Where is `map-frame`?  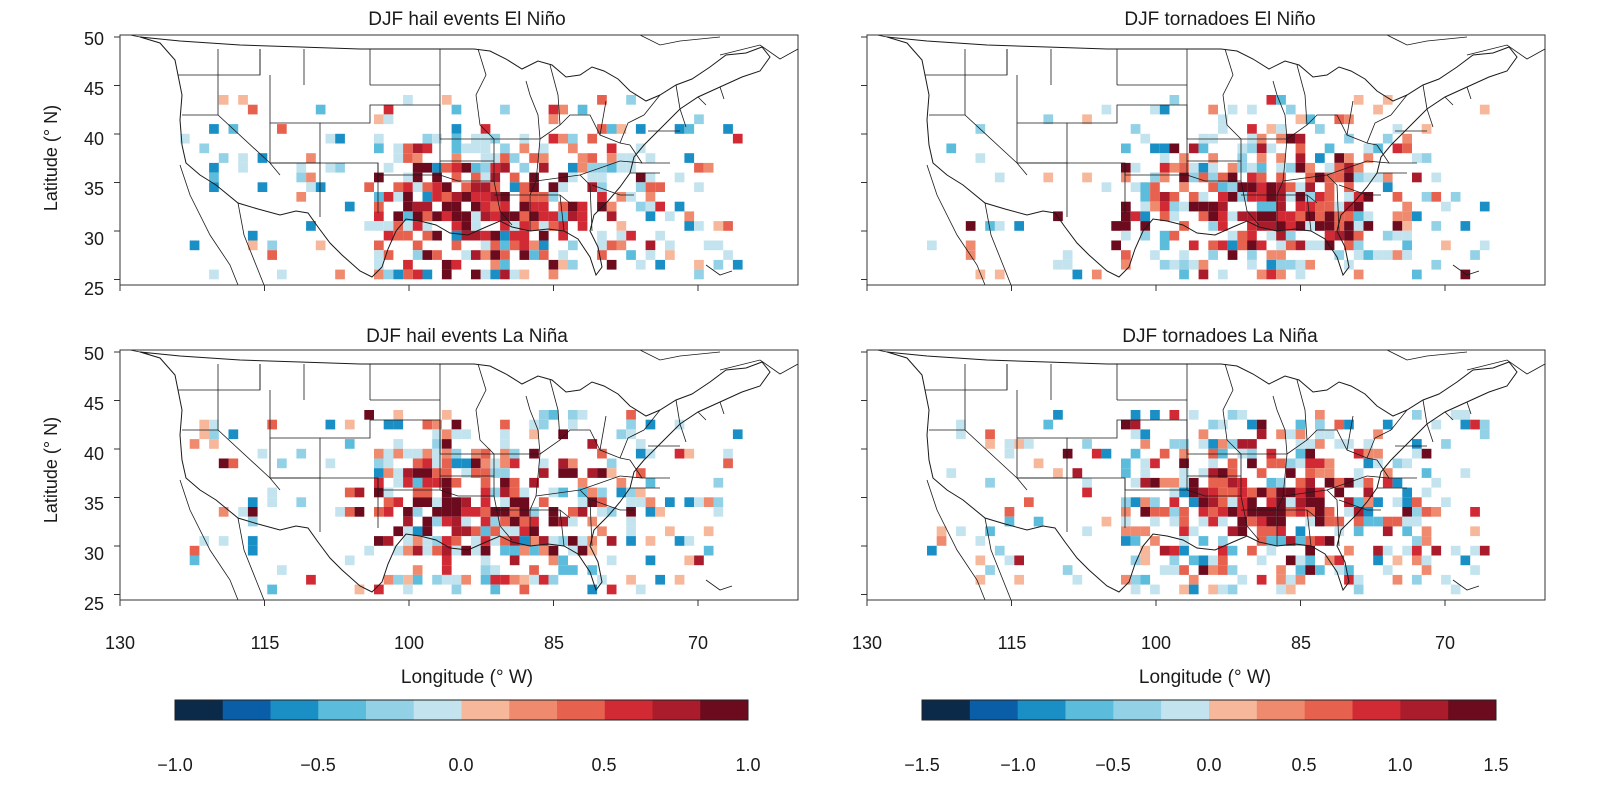
map-frame is located at coordinates (1206, 160).